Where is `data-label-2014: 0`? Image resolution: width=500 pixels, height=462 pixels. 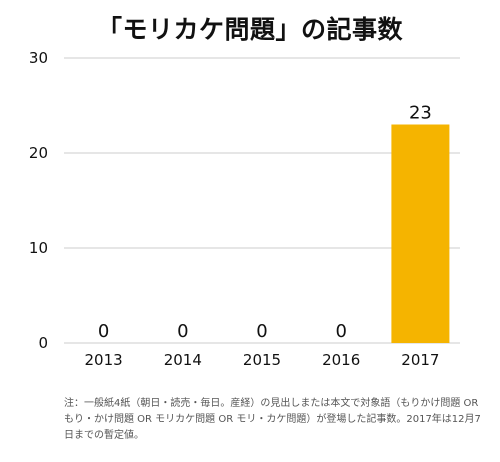 data-label-2014: 0 is located at coordinates (182, 331).